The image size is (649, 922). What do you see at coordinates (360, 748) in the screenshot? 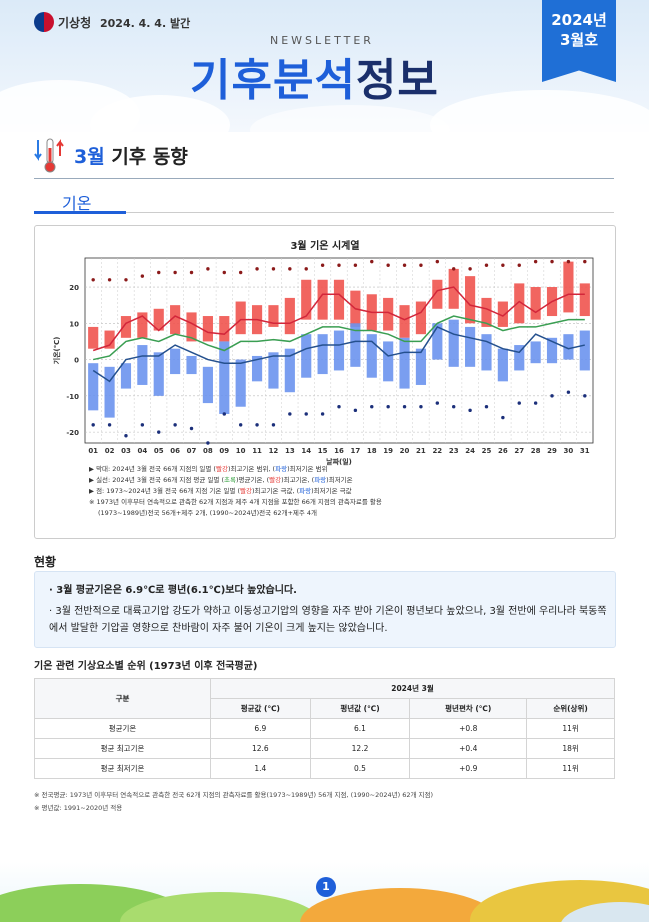
I see `cell: 12.2` at bounding box center [360, 748].